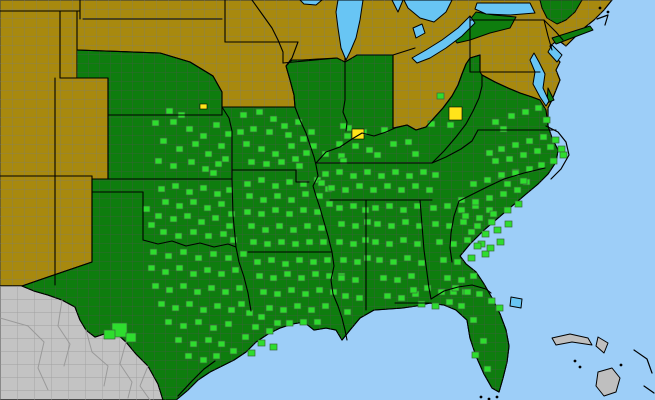 Image resolution: width=655 pixels, height=400 pixels. Describe the element at coordinates (443, 39) in the screenshot. I see `lake-erie` at that location.